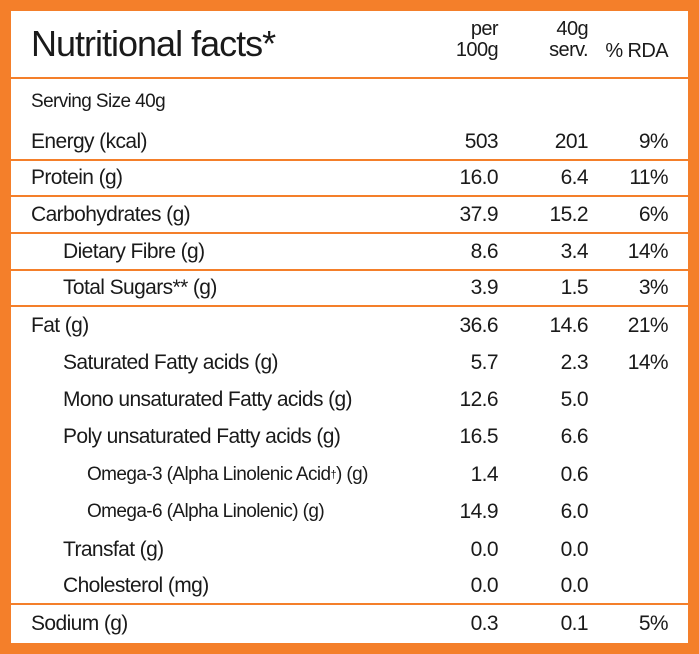  I want to click on table-row: Cholesterol (mg) 0.0 0.0, so click(349, 586).